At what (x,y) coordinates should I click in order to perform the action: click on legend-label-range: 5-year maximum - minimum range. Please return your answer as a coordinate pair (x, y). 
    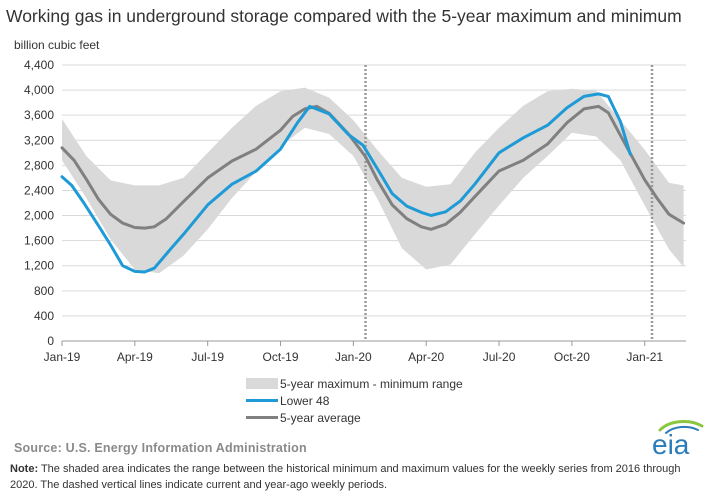
    Looking at the image, I should click on (371, 383).